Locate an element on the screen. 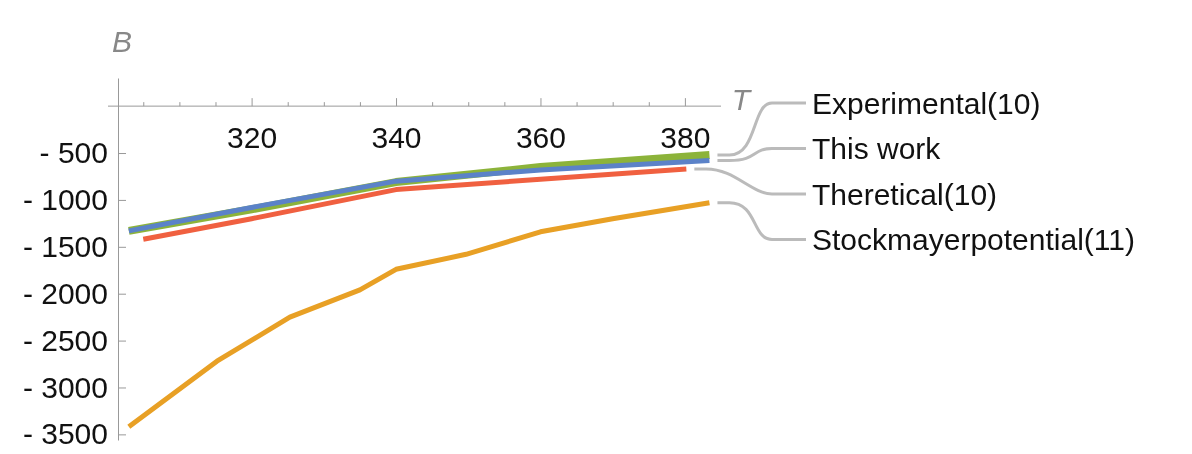 The image size is (1192, 454). text: This work is located at coordinates (877, 148).